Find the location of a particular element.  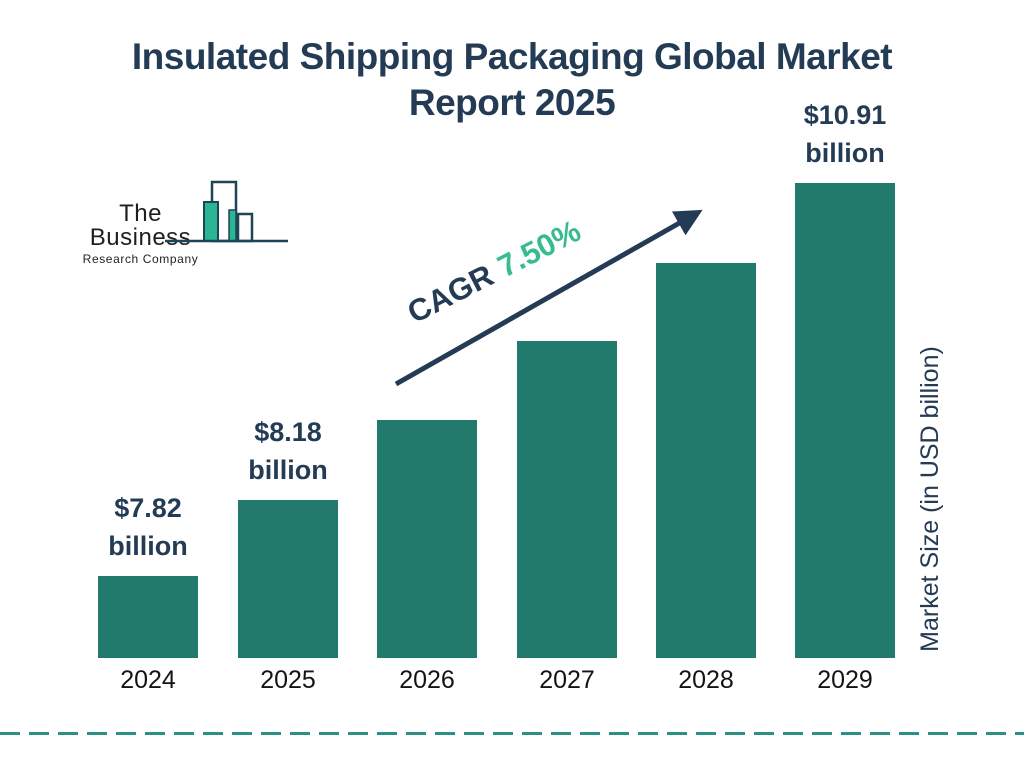

cagr-annotation: CAGR7.50% is located at coordinates (494, 272).